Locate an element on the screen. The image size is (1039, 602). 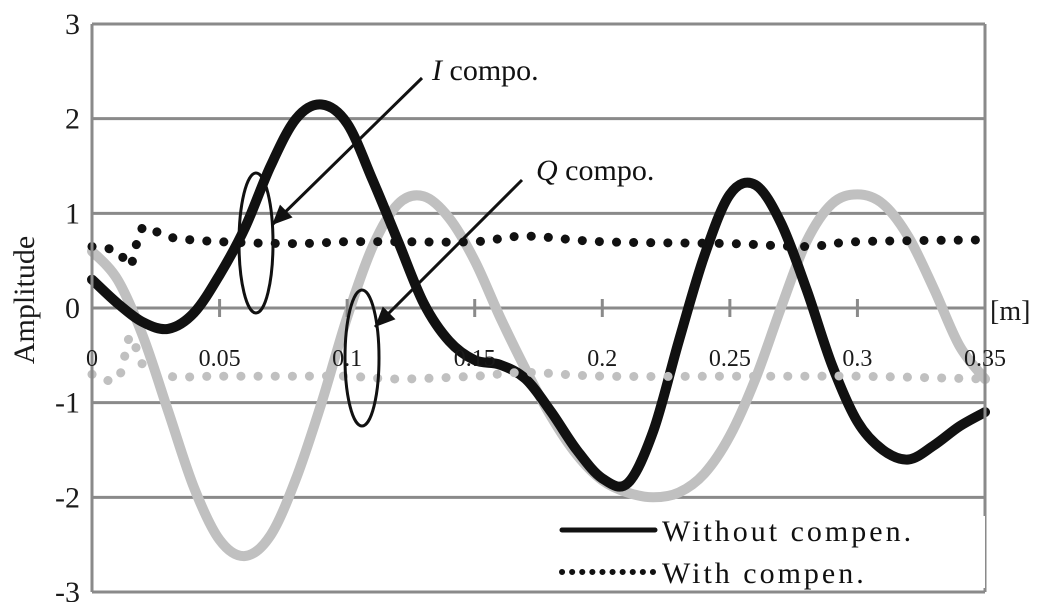
x-tick-label: 0.1 is located at coordinates (347, 359).